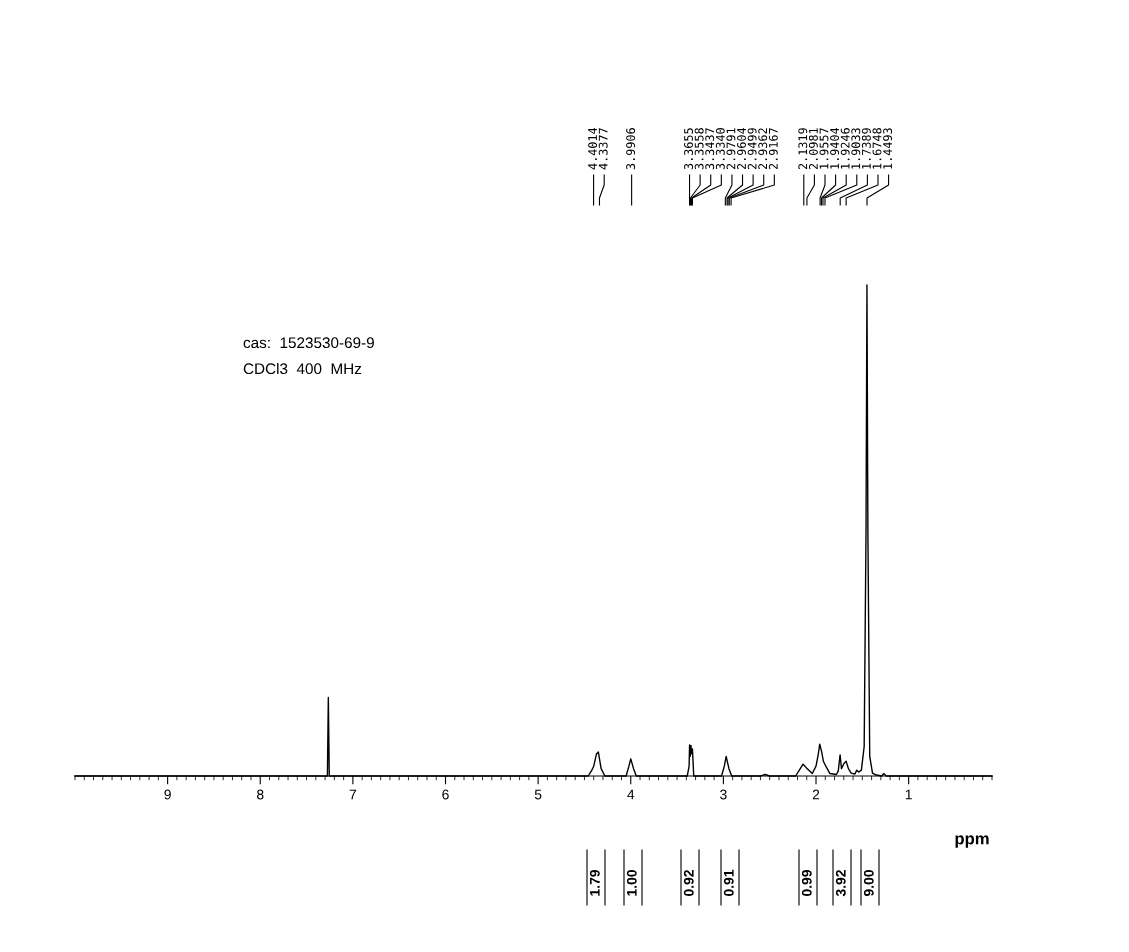 Image resolution: width=1129 pixels, height=952 pixels. I want to click on text: 2.9604, so click(741, 148).